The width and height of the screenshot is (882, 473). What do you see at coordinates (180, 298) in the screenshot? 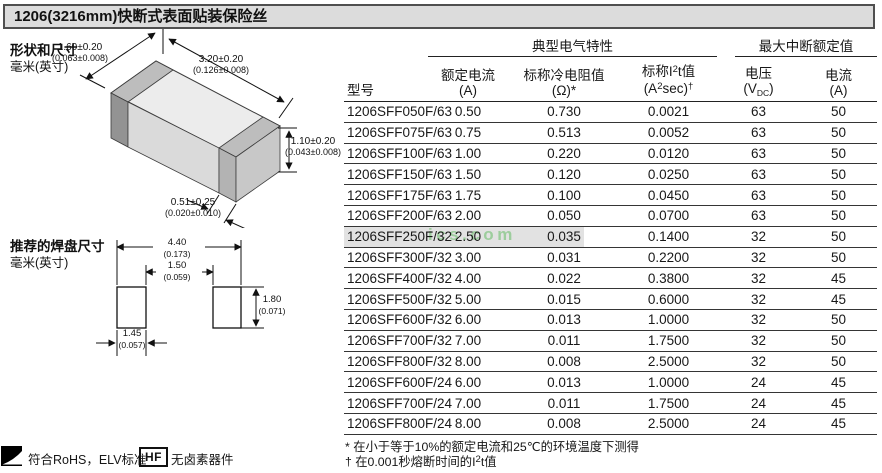
I see `pad-layout-diagram` at bounding box center [180, 298].